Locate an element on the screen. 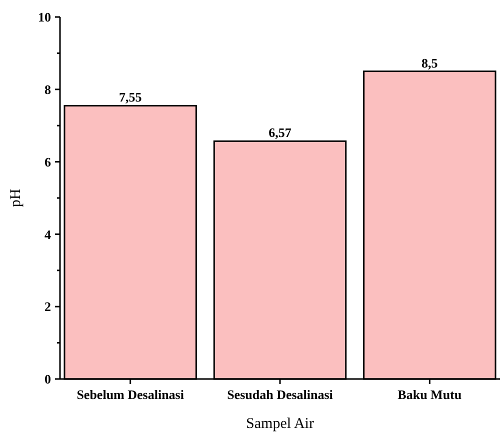 Image resolution: width=504 pixels, height=436 pixels. x-axis-title: Sampel Air is located at coordinates (280, 424).